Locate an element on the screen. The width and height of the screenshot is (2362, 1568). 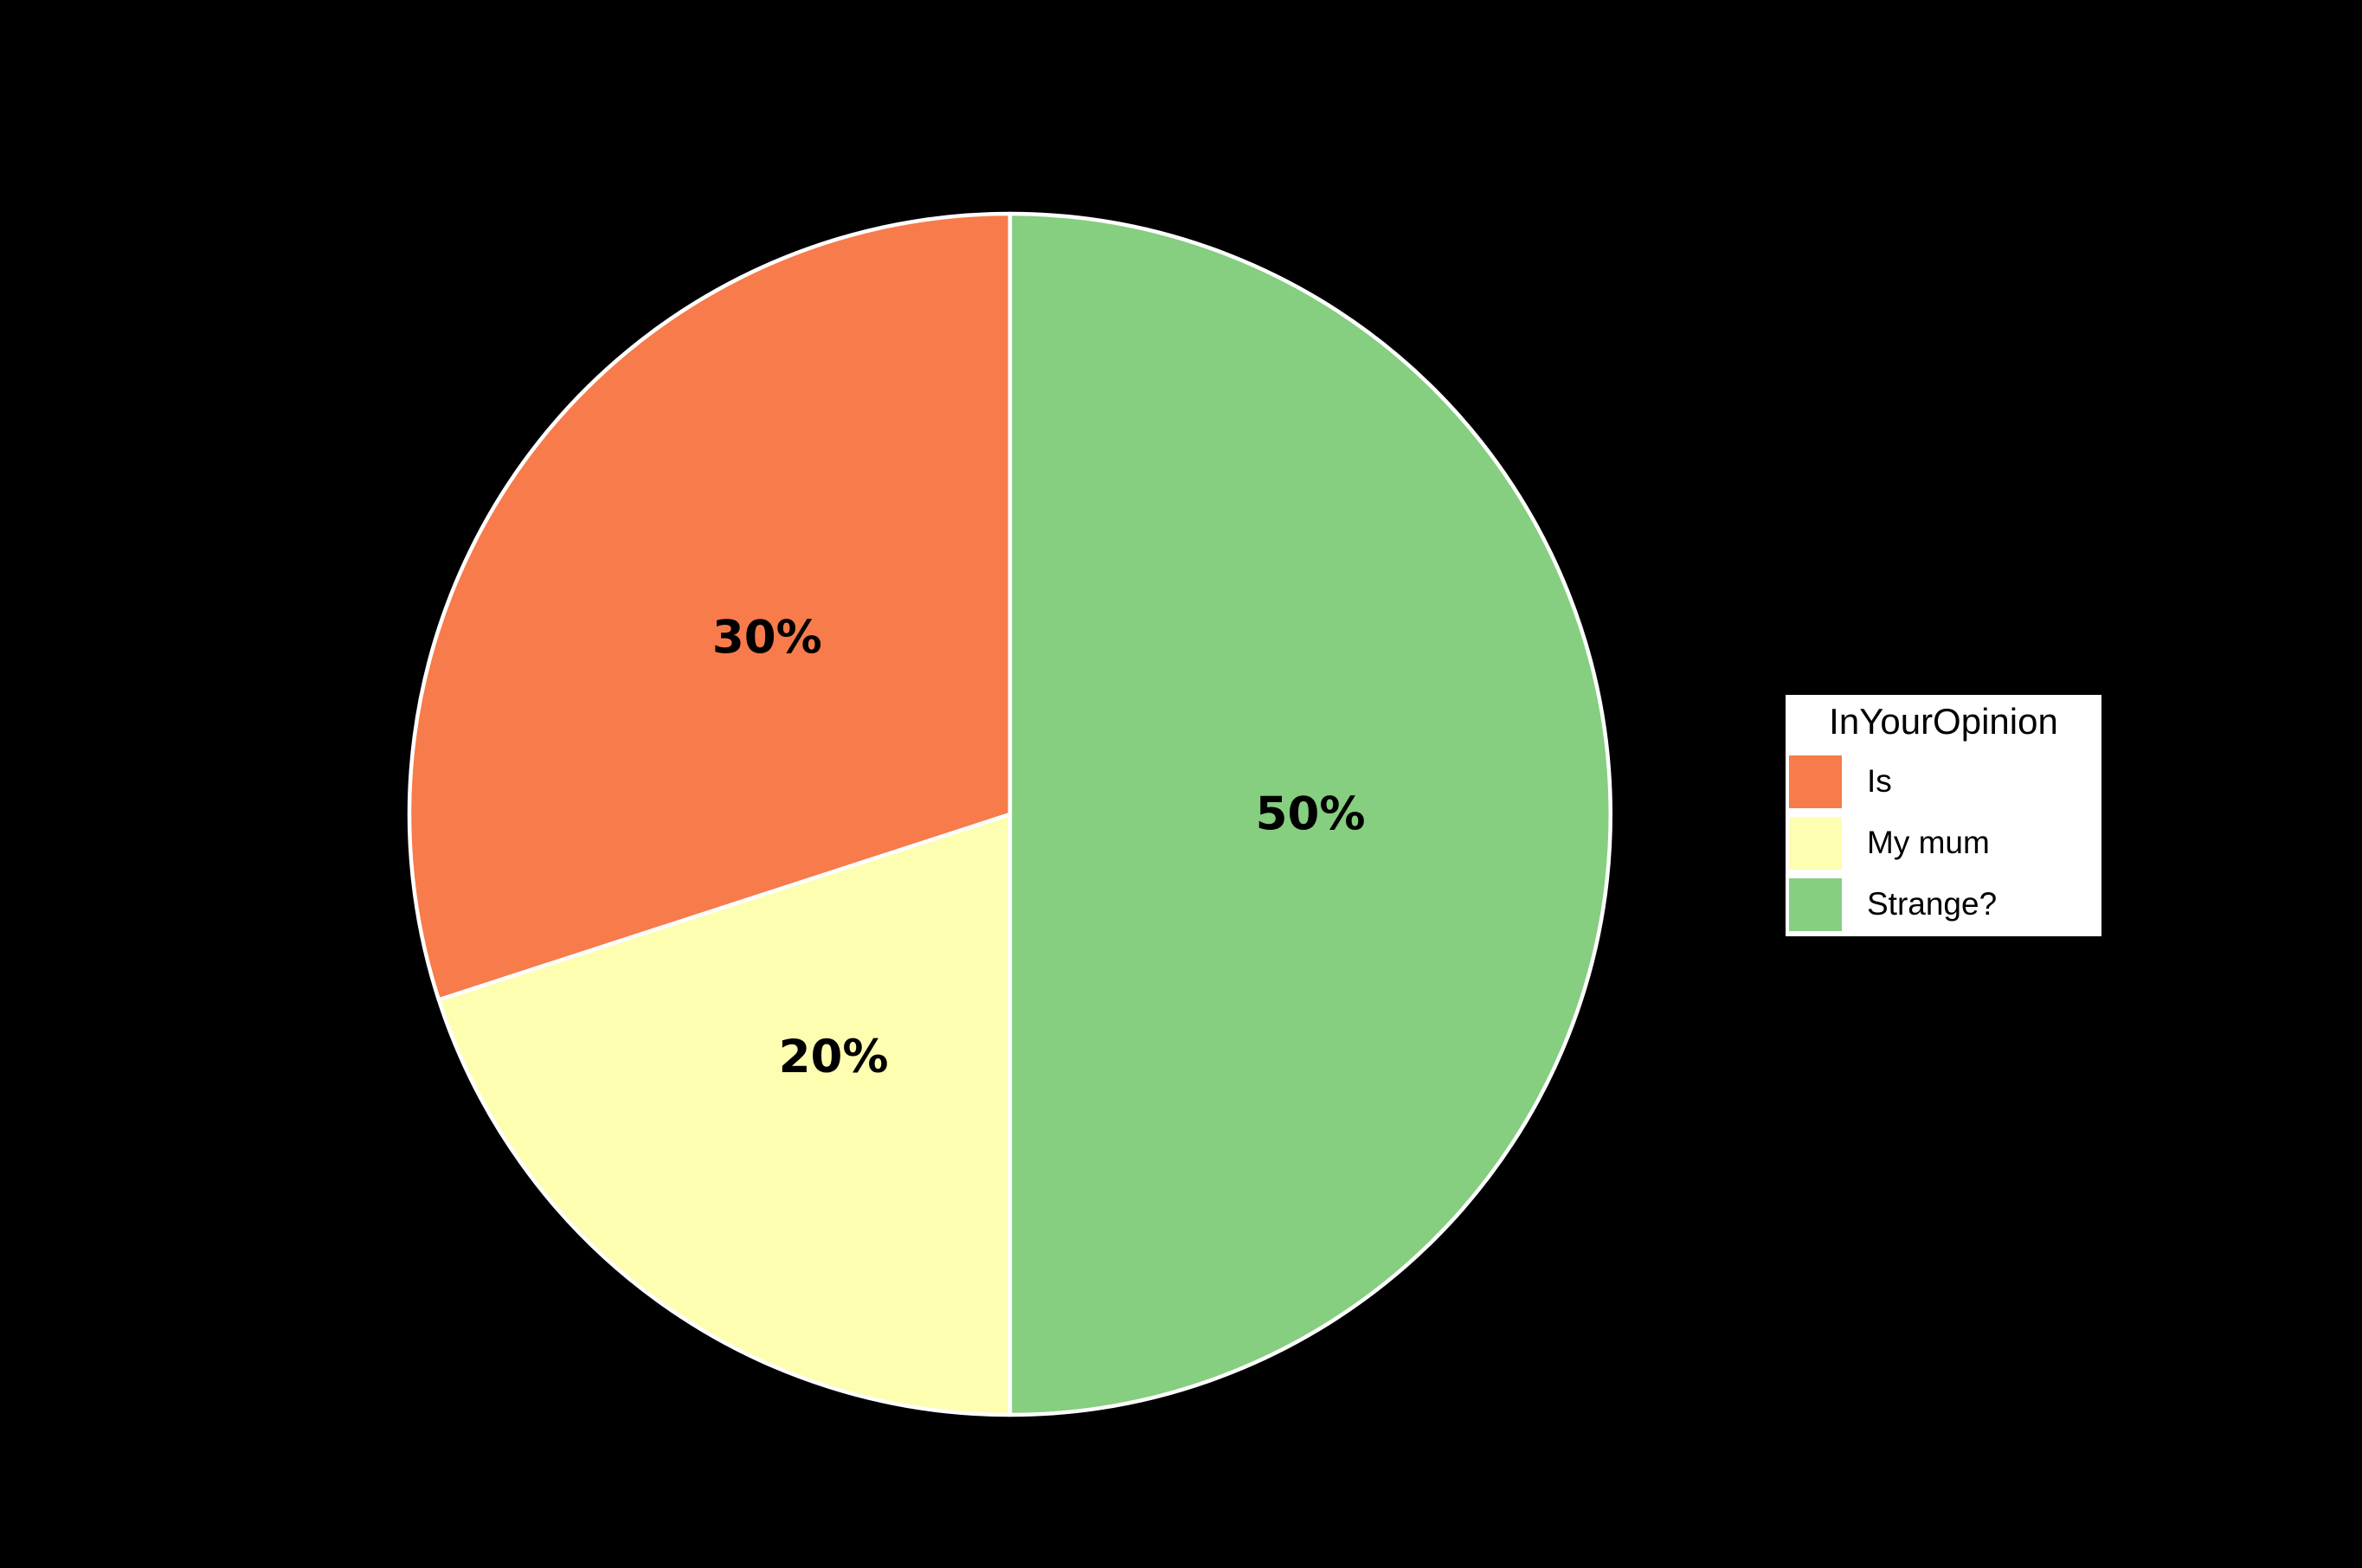
legend-item-label: My mum is located at coordinates (1929, 842).